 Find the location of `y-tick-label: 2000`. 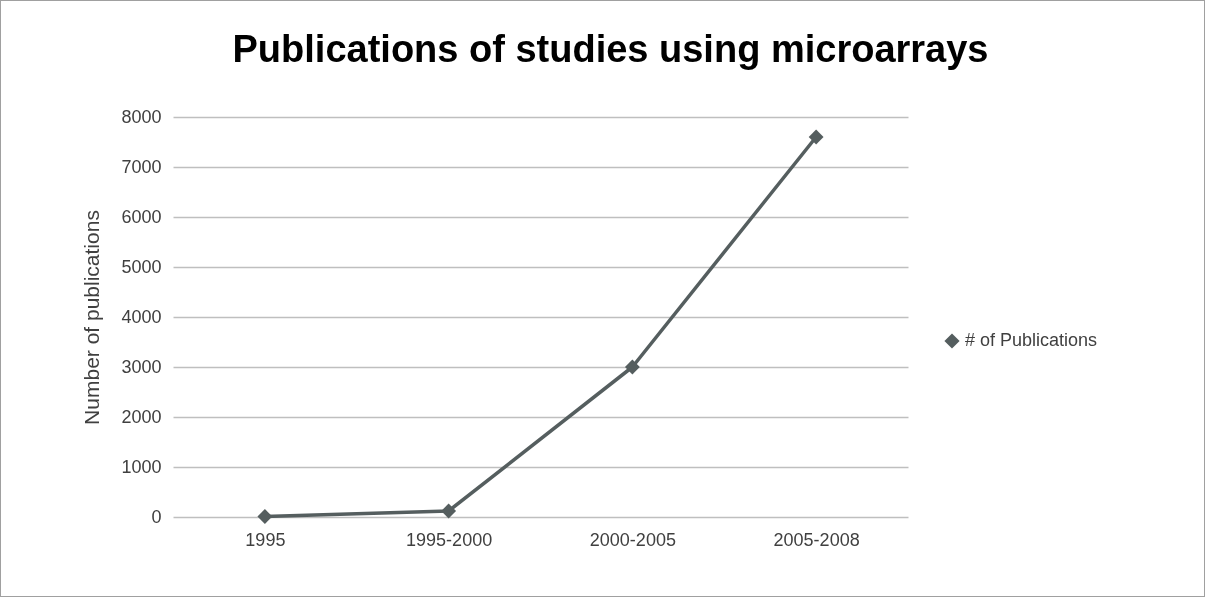

y-tick-label: 2000 is located at coordinates (141, 416).